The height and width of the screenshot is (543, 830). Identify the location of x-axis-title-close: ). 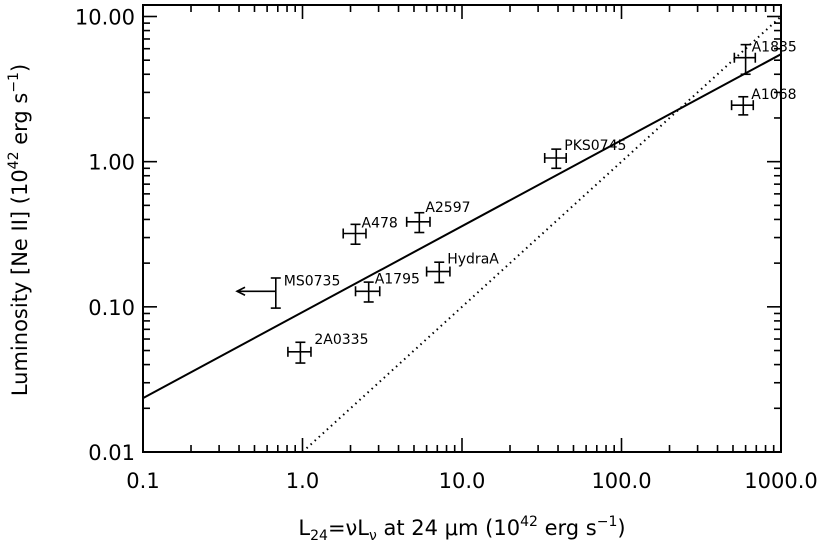
(621, 528).